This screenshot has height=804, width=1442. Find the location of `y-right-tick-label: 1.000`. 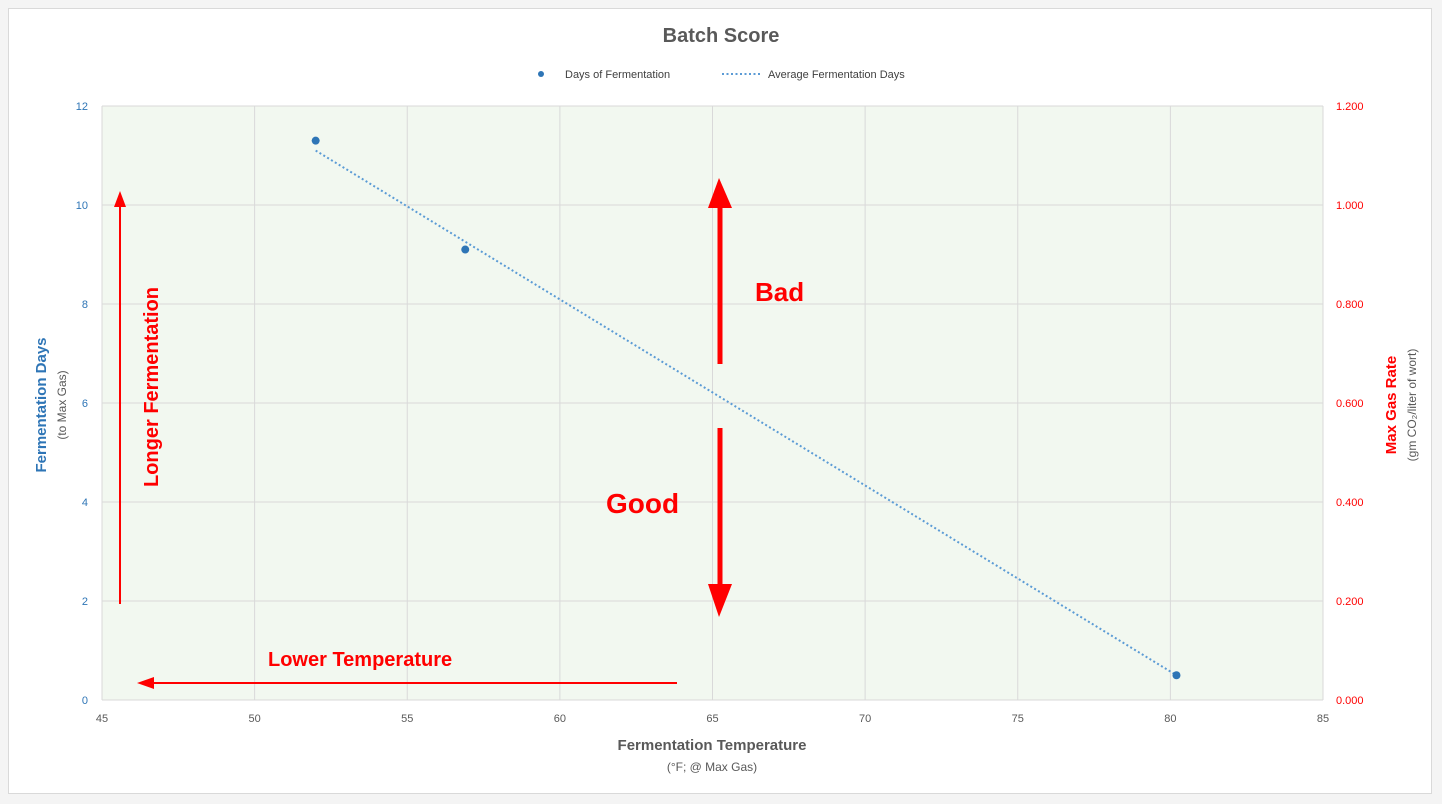

y-right-tick-label: 1.000 is located at coordinates (1350, 206).